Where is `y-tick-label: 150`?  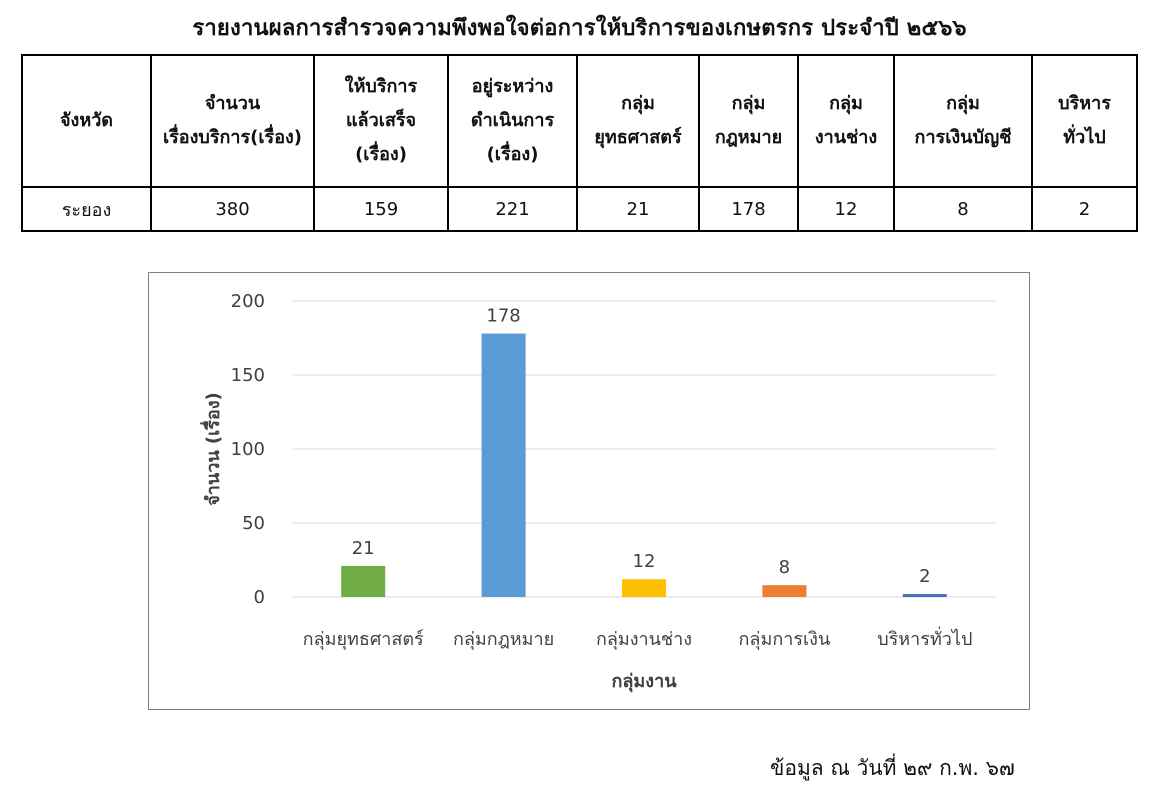
y-tick-label: 150 is located at coordinates (248, 375).